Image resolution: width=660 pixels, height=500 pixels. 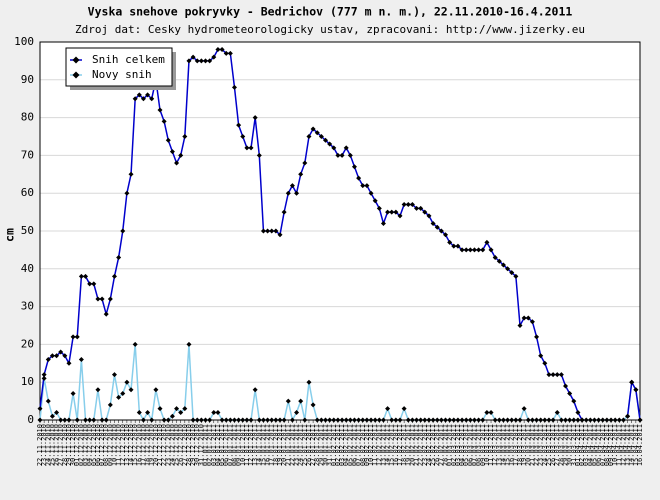 What do you see at coordinates (27, 306) in the screenshot?
I see `y-tick-label: 30` at bounding box center [27, 306].